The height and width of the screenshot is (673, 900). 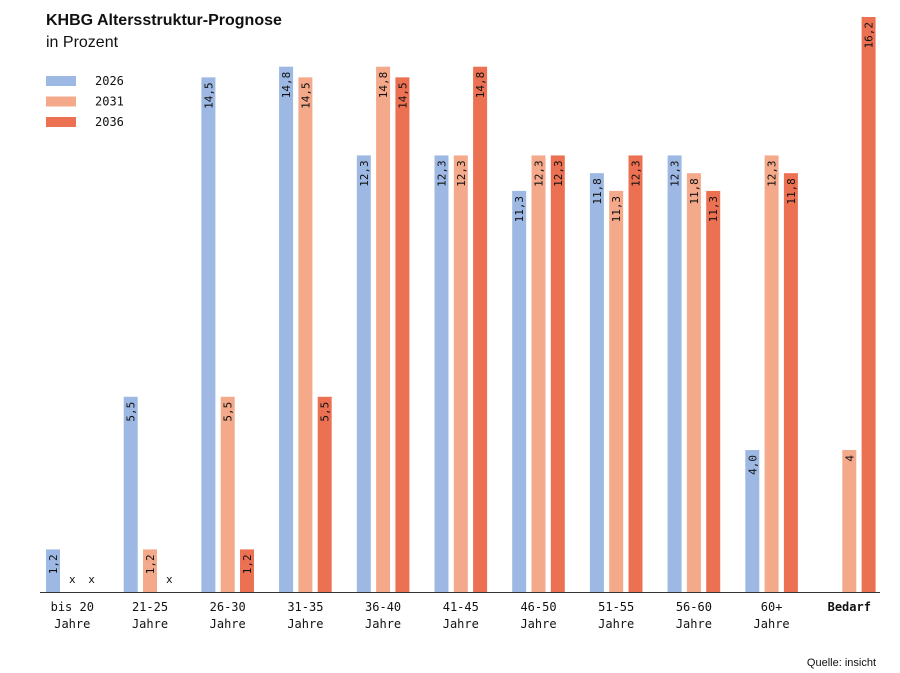 I want to click on category-label: 41-45, so click(x=461, y=607).